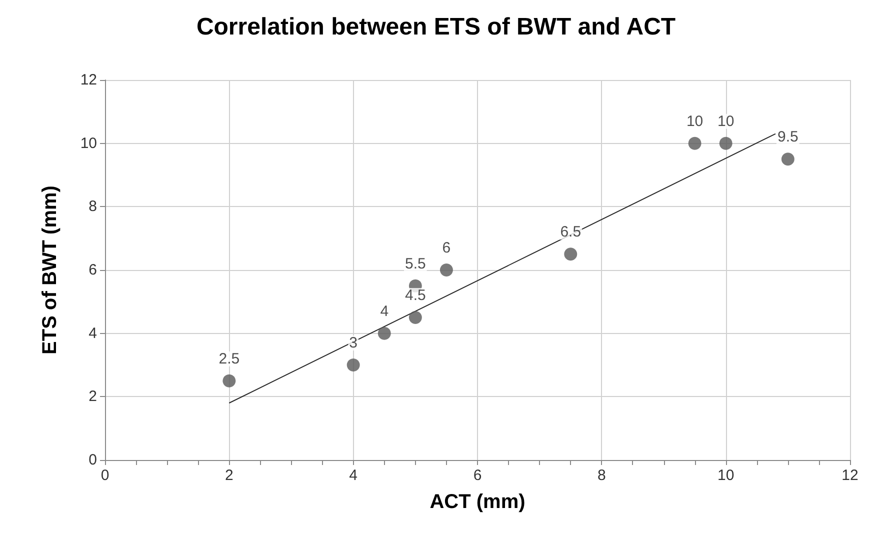 This screenshot has height=543, width=872. Describe the element at coordinates (415, 295) in the screenshot. I see `data-label: 4.5` at that location.